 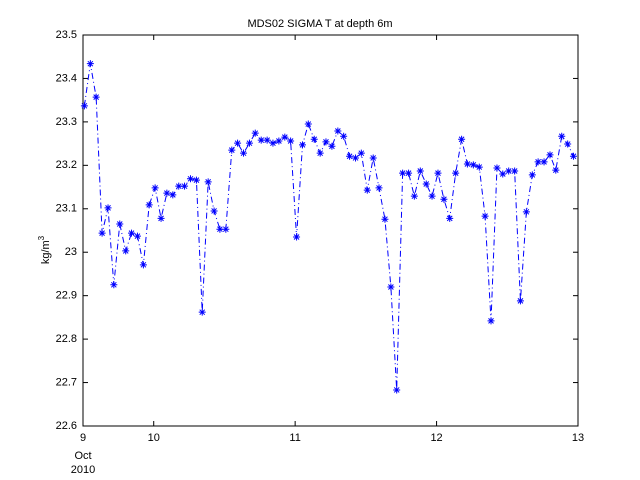 What do you see at coordinates (66, 426) in the screenshot?
I see `y-tick-label: 22.6` at bounding box center [66, 426].